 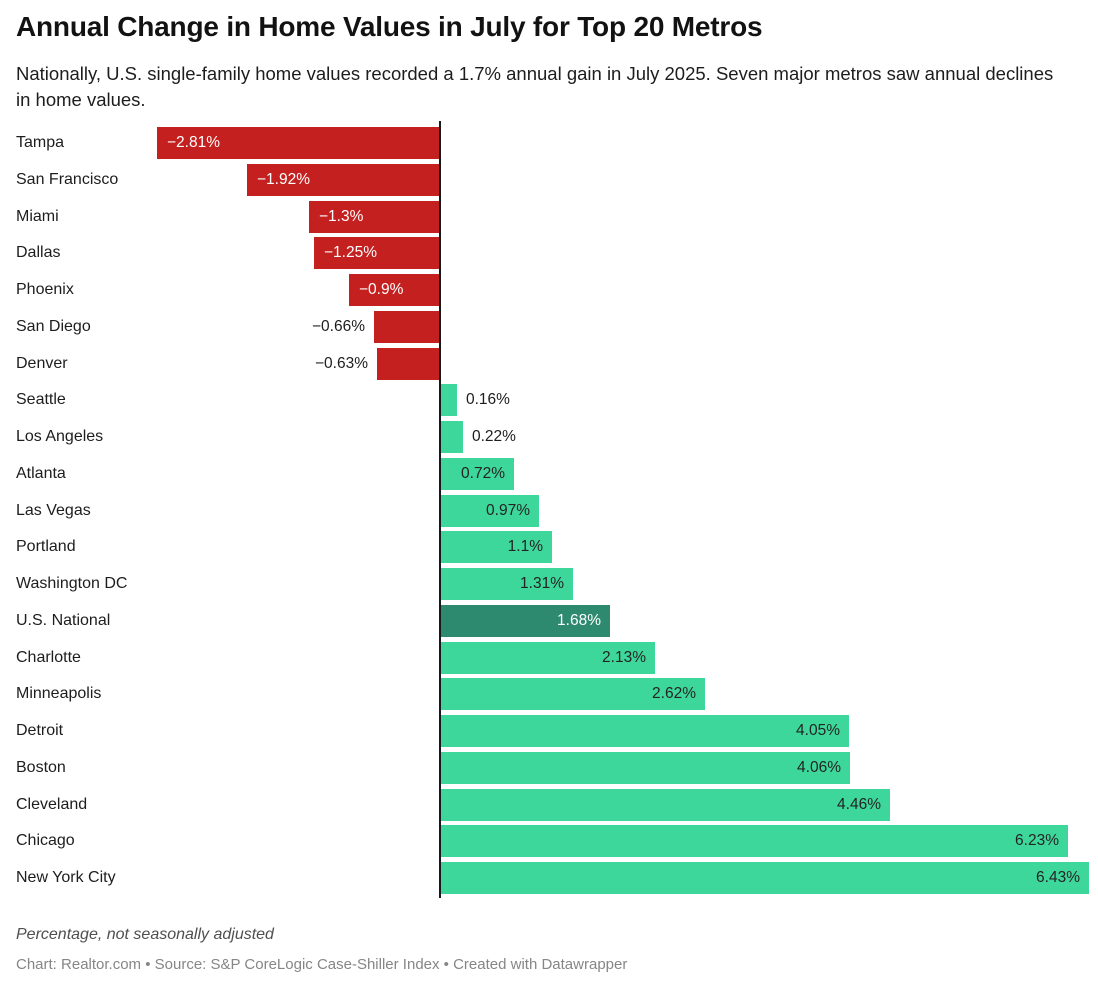 I want to click on value-label: −0.9%, so click(x=381, y=289).